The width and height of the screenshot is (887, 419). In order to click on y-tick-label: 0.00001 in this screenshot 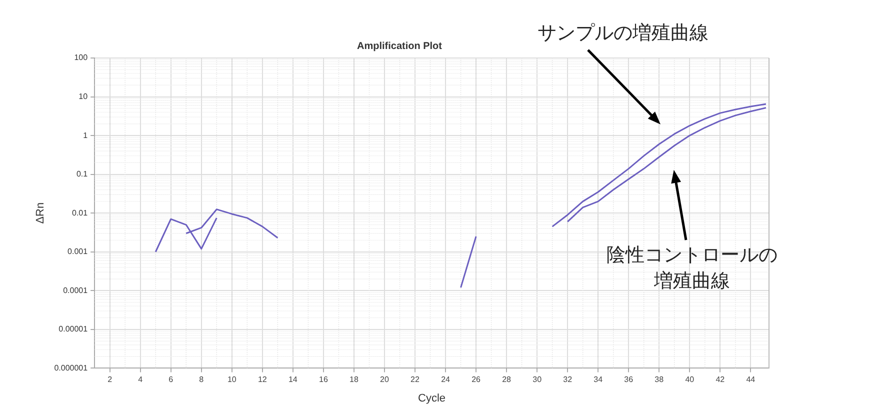, I will do `click(73, 329)`.